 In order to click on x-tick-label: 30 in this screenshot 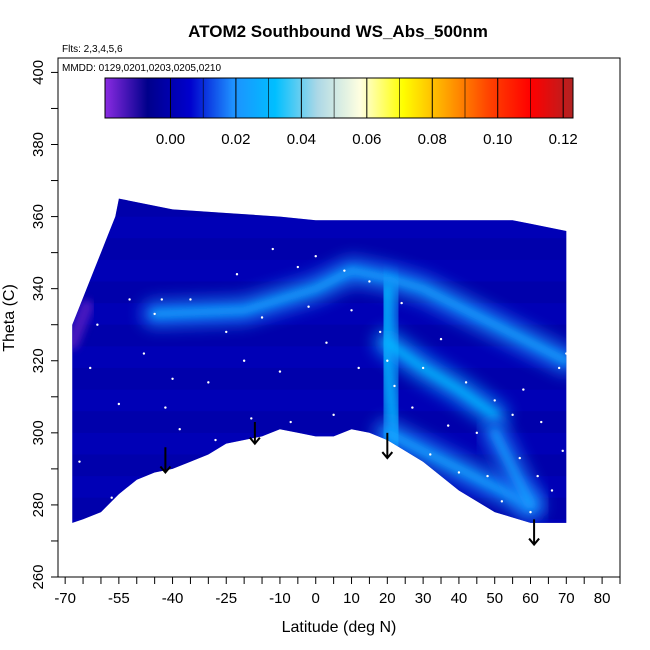, I will do `click(423, 598)`.